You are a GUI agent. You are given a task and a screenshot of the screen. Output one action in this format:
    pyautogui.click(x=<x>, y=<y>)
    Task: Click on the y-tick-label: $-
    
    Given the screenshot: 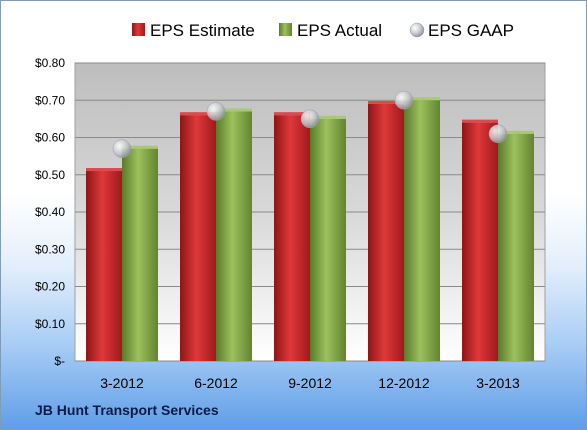 What is the action you would take?
    pyautogui.click(x=59, y=361)
    